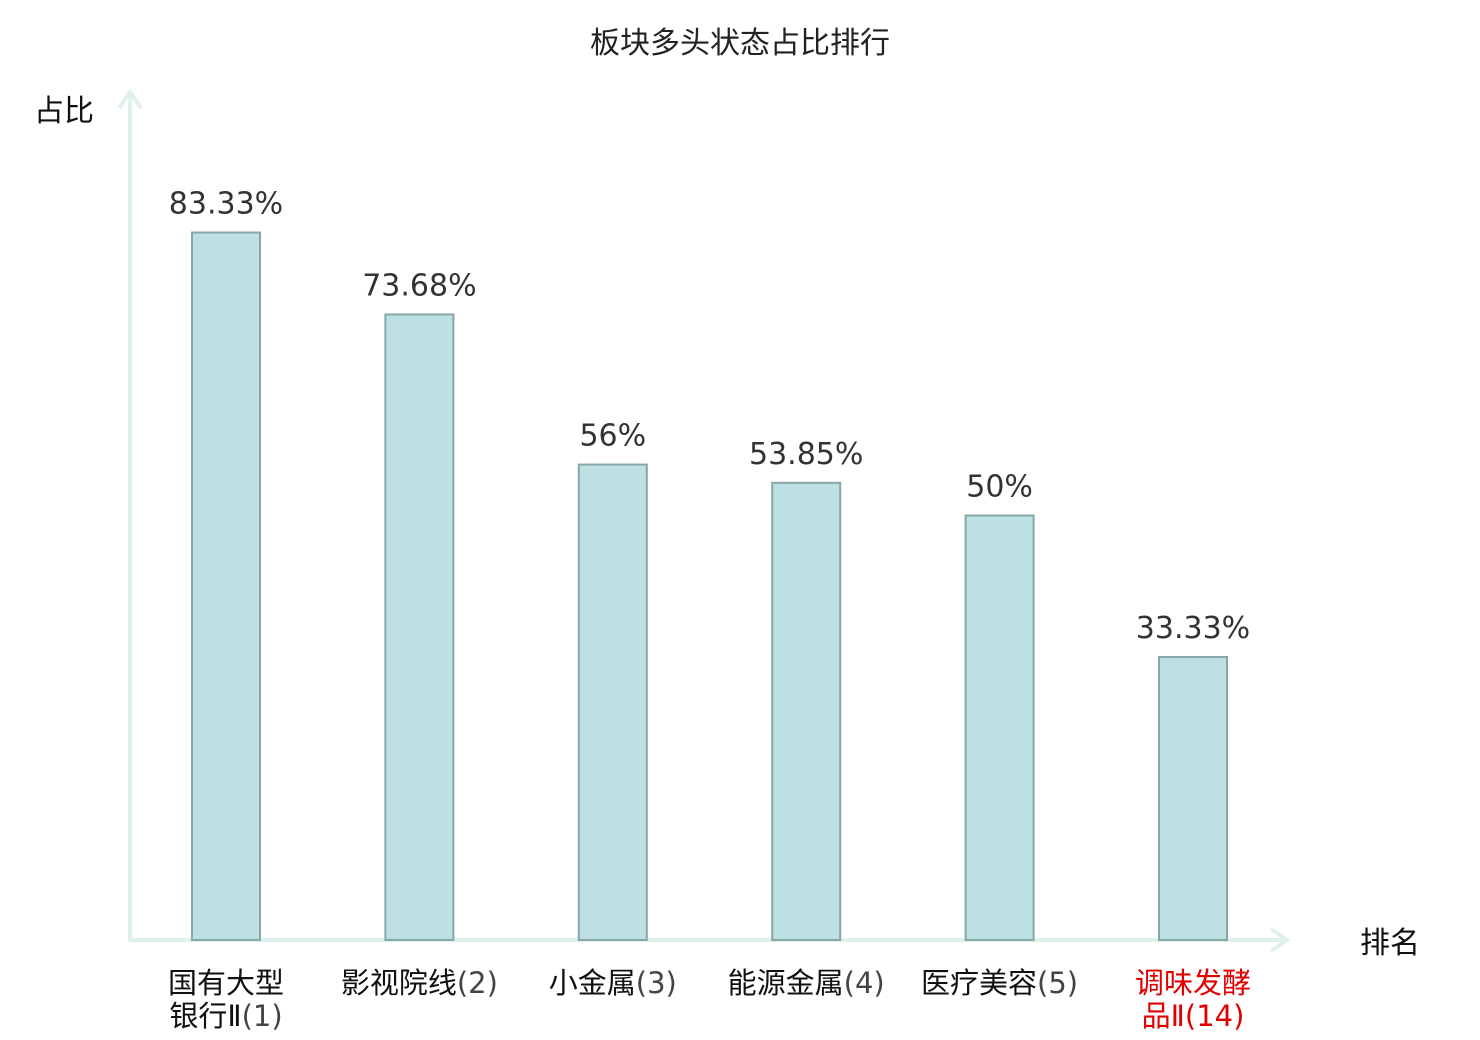 The width and height of the screenshot is (1480, 1040). I want to click on x-tick-label: 国有大型银行Ⅱ(1), so click(226, 999).